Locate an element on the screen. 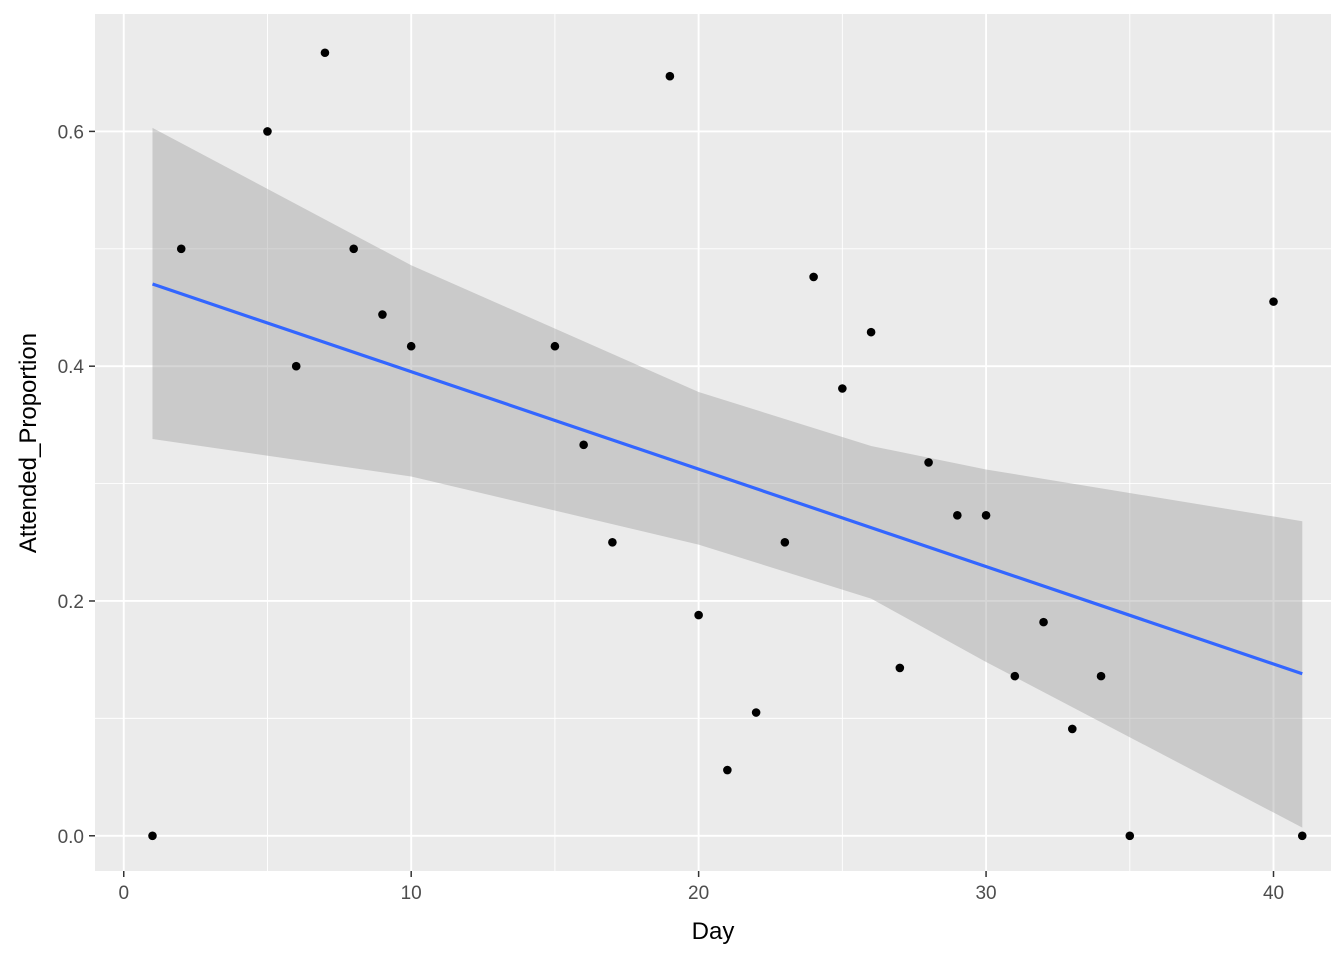  y-tick-label: 0.2 is located at coordinates (71, 602).